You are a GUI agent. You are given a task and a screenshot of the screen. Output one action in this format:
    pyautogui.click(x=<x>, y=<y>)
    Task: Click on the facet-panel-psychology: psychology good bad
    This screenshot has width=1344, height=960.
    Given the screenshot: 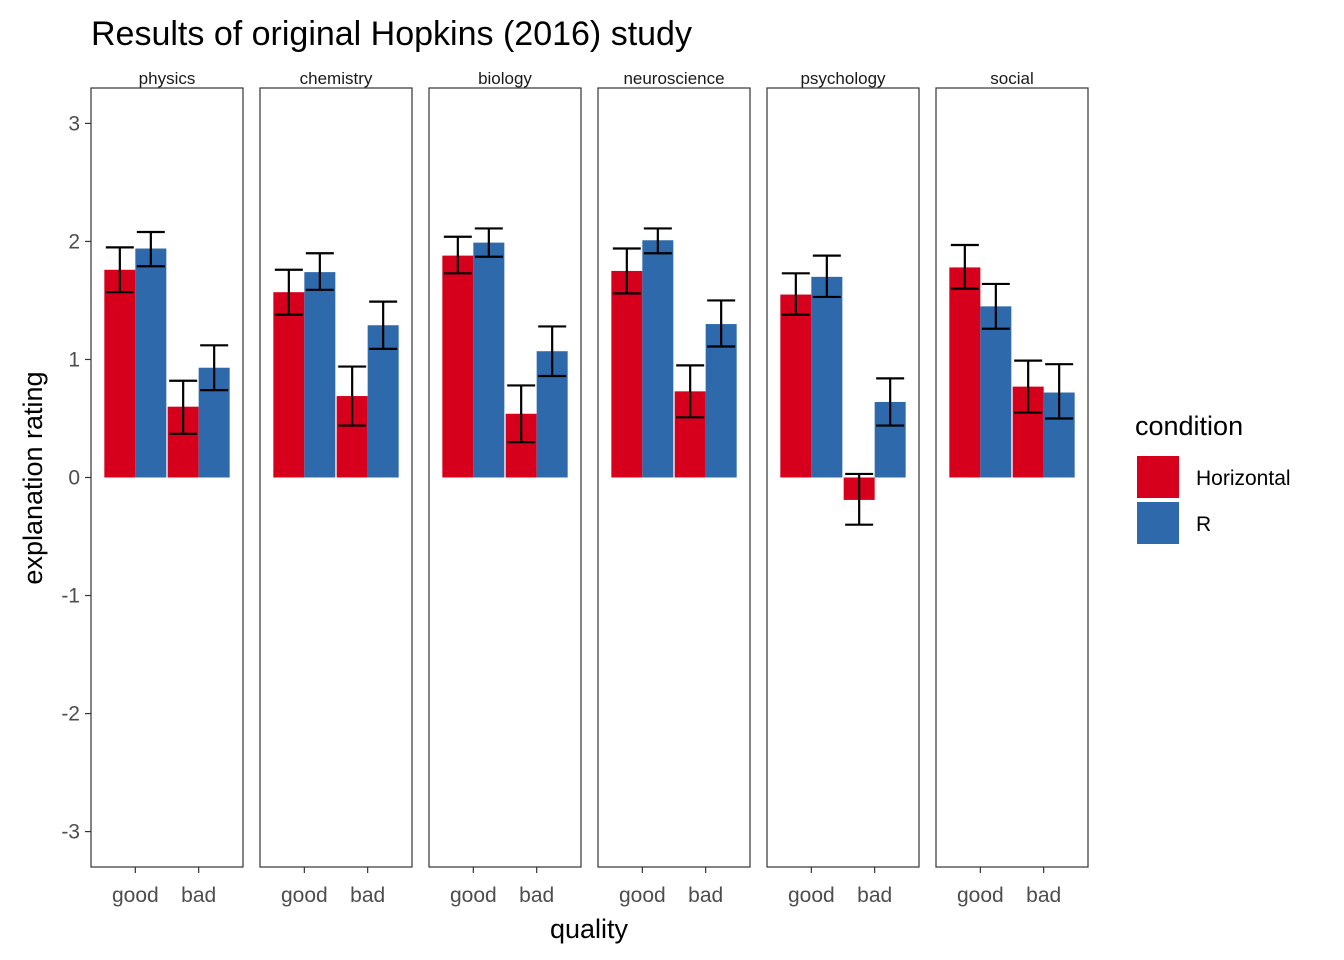 What is the action you would take?
    pyautogui.click(x=843, y=488)
    